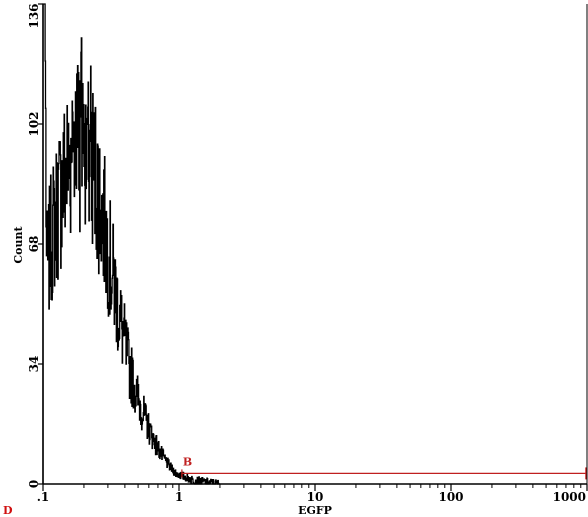 This screenshot has height=517, width=588. What do you see at coordinates (34, 364) in the screenshot?
I see `y-tick-label: 34` at bounding box center [34, 364].